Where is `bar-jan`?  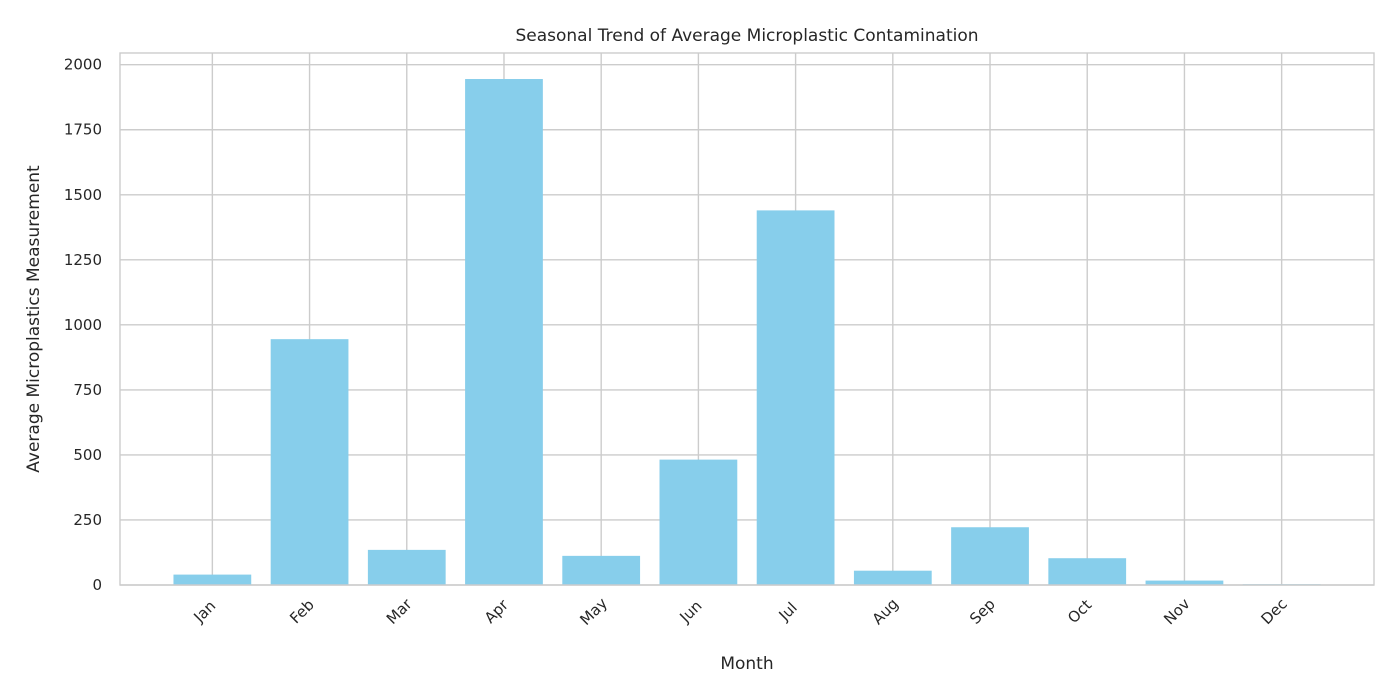 bar-jan is located at coordinates (212, 579).